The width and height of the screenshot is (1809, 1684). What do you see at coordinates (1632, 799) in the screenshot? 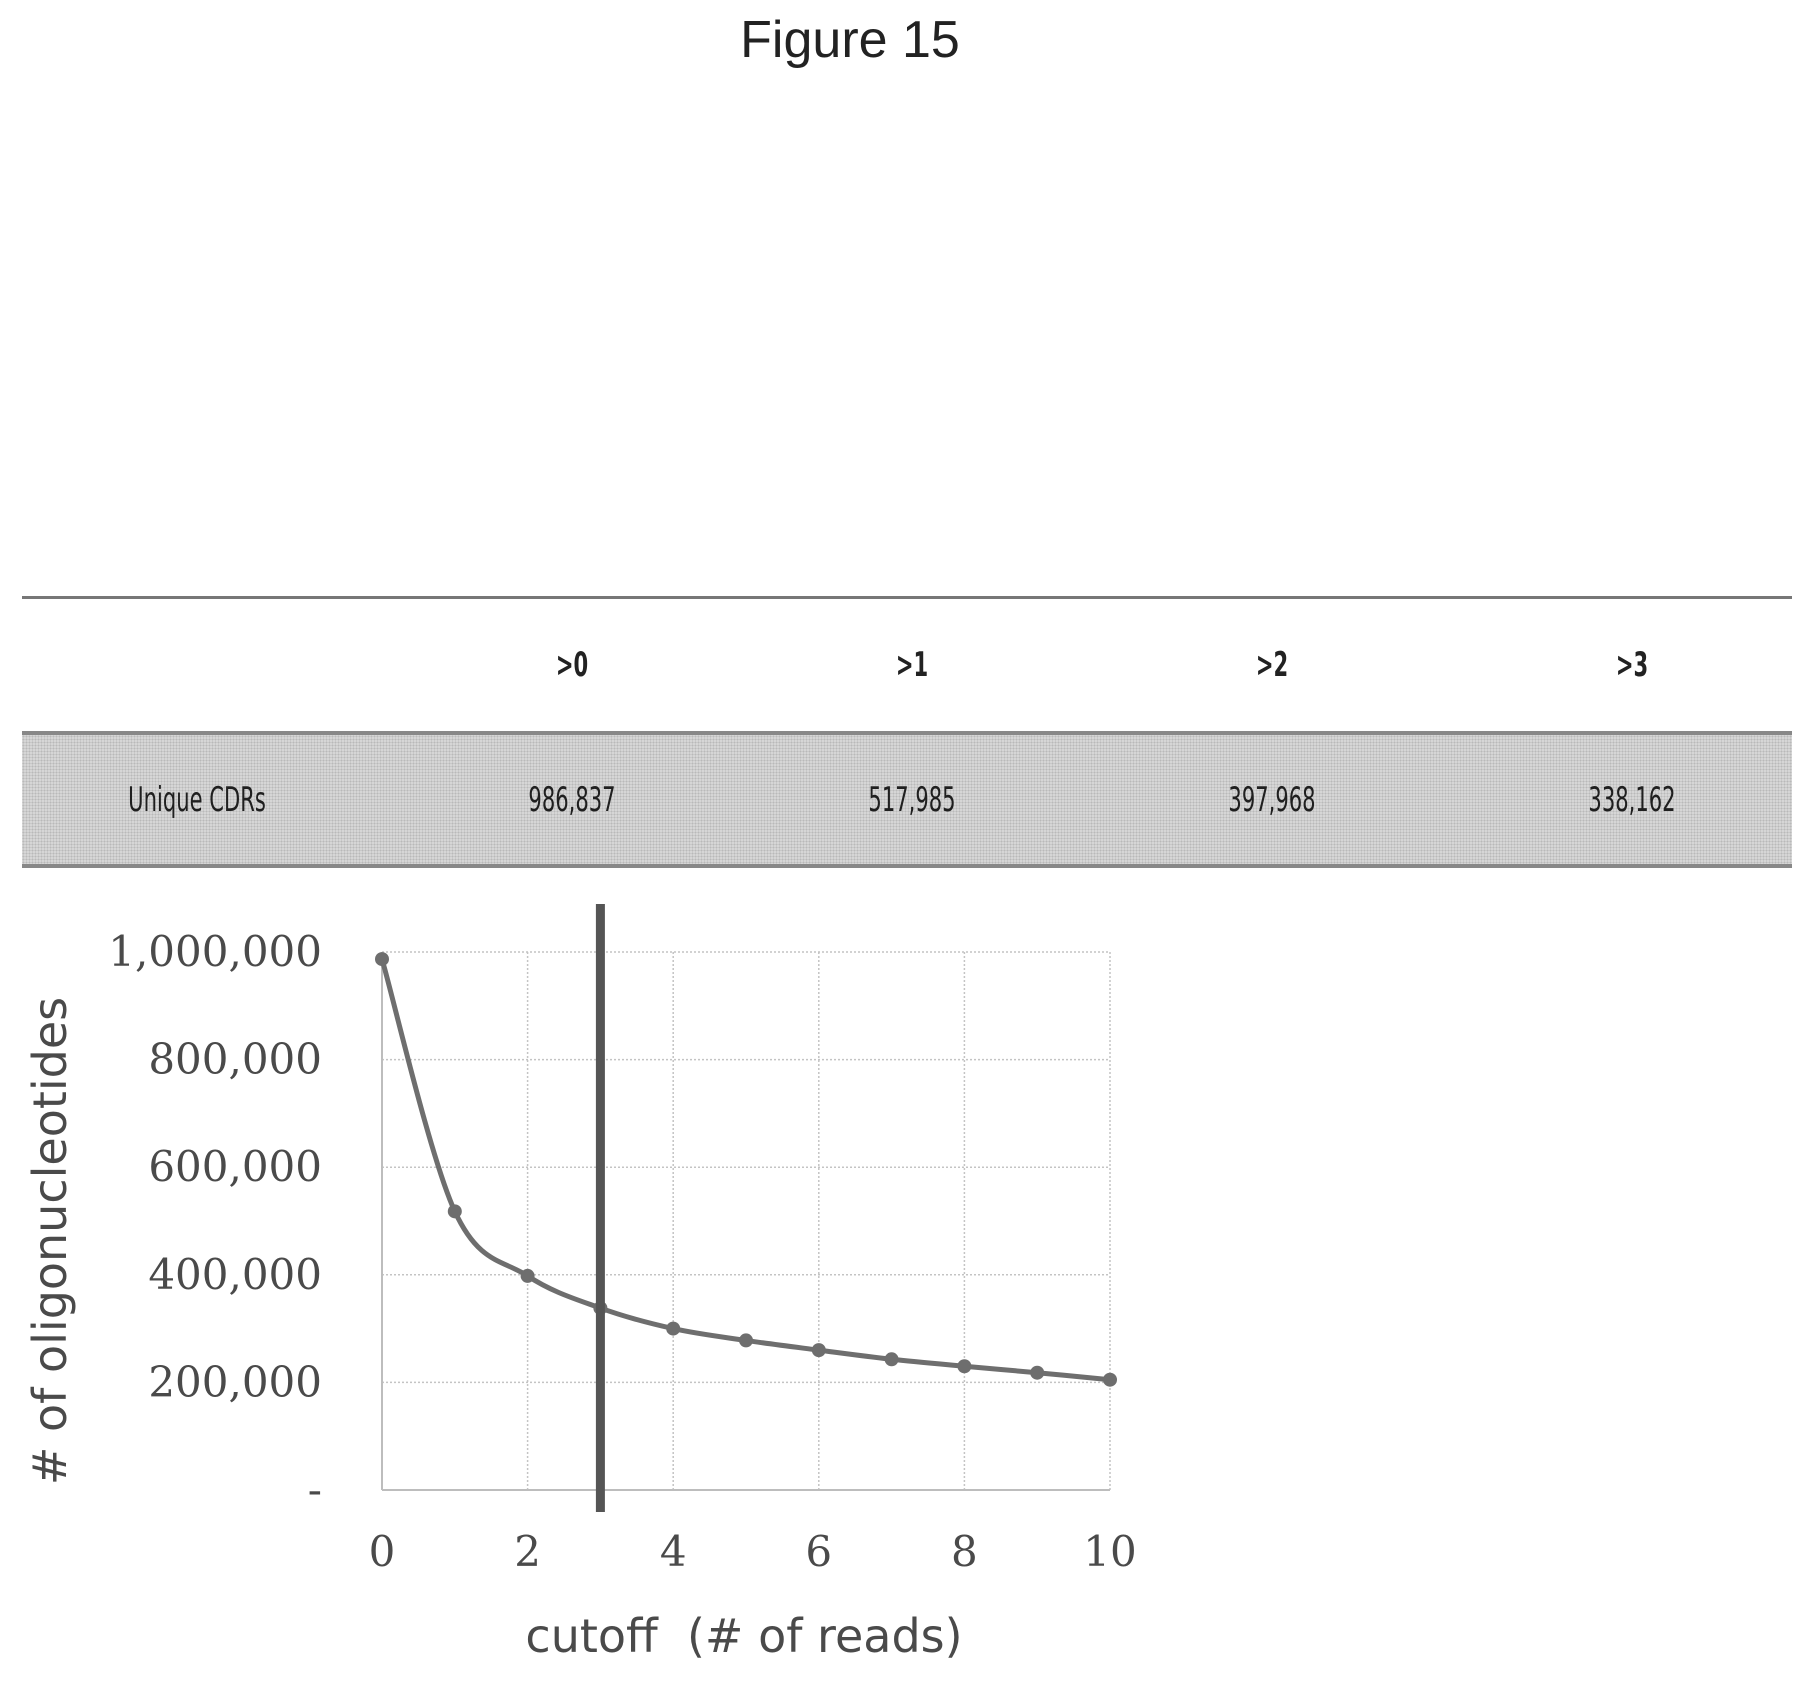
I see `row-value-gt3: 338,162` at bounding box center [1632, 799].